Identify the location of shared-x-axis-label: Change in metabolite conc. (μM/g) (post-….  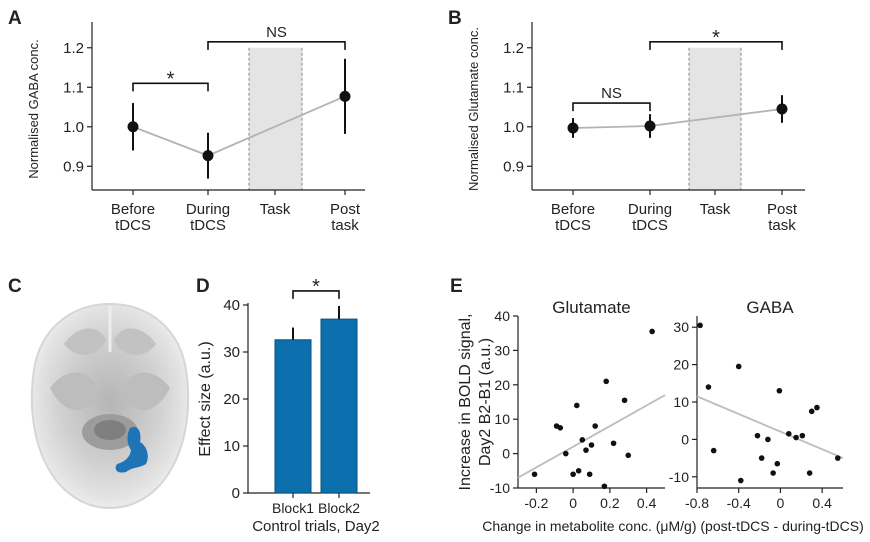
(673, 526).